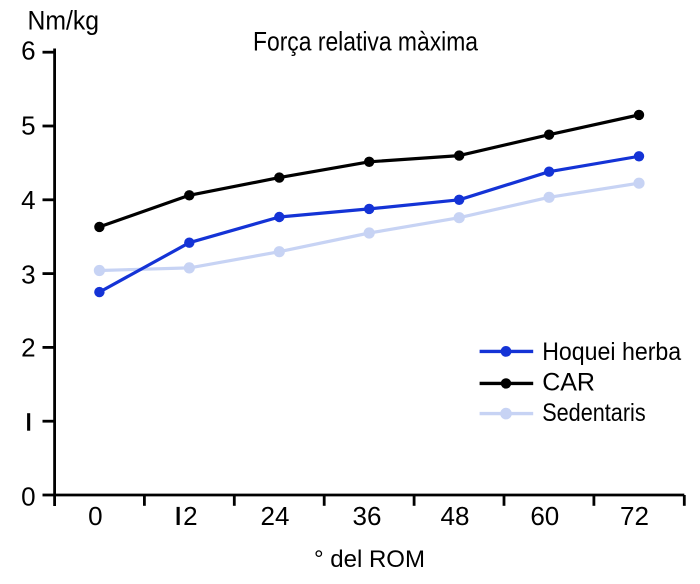 The width and height of the screenshot is (700, 584). What do you see at coordinates (366, 516) in the screenshot?
I see `svg-text: 36` at bounding box center [366, 516].